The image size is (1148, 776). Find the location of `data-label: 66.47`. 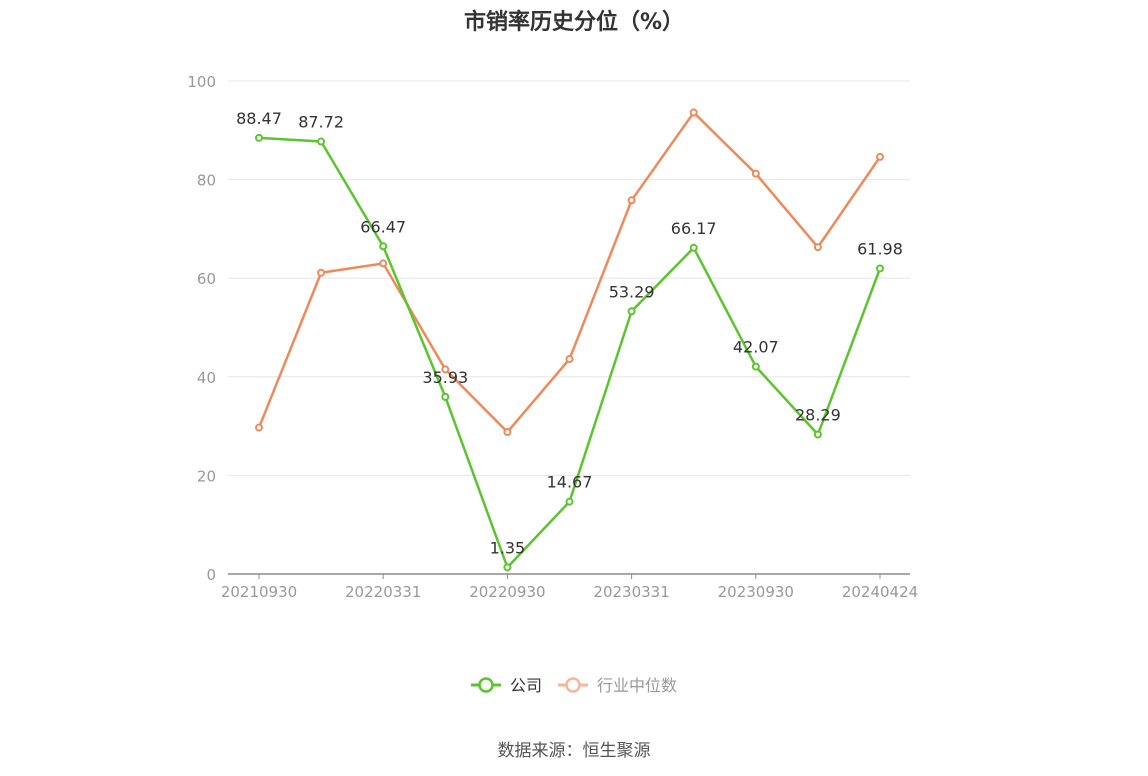

data-label: 66.47 is located at coordinates (383, 226).